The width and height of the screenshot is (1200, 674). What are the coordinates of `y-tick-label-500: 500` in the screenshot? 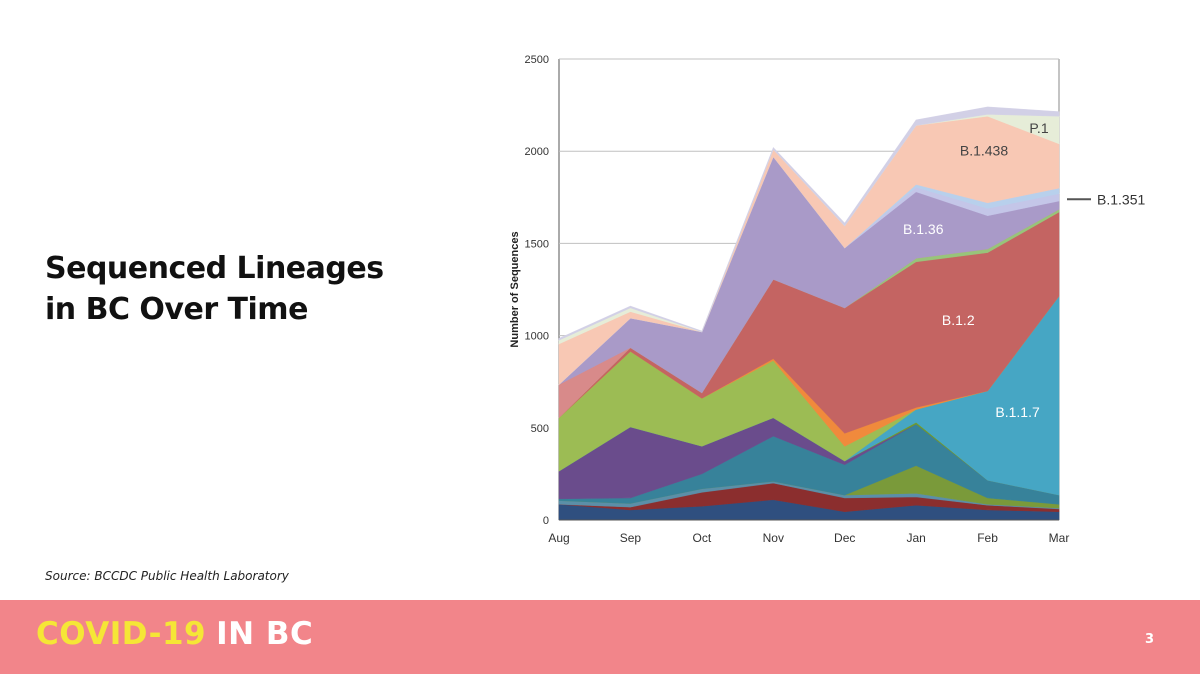 It's located at (540, 429).